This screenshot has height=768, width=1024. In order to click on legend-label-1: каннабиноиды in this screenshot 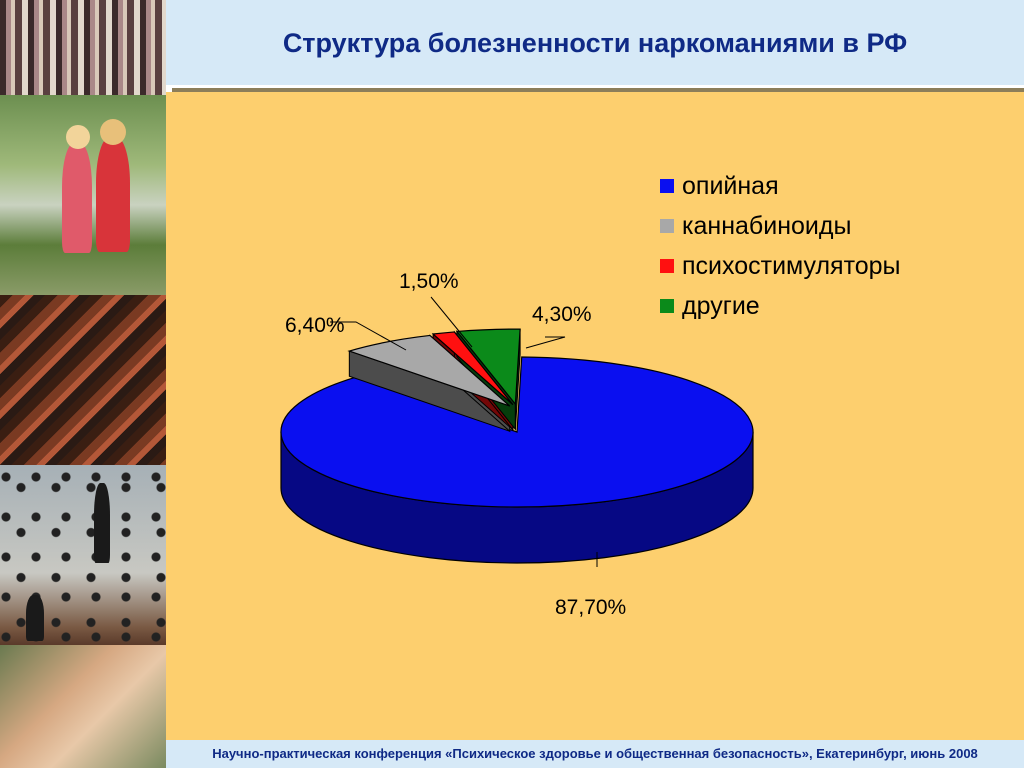, I will do `click(767, 225)`.